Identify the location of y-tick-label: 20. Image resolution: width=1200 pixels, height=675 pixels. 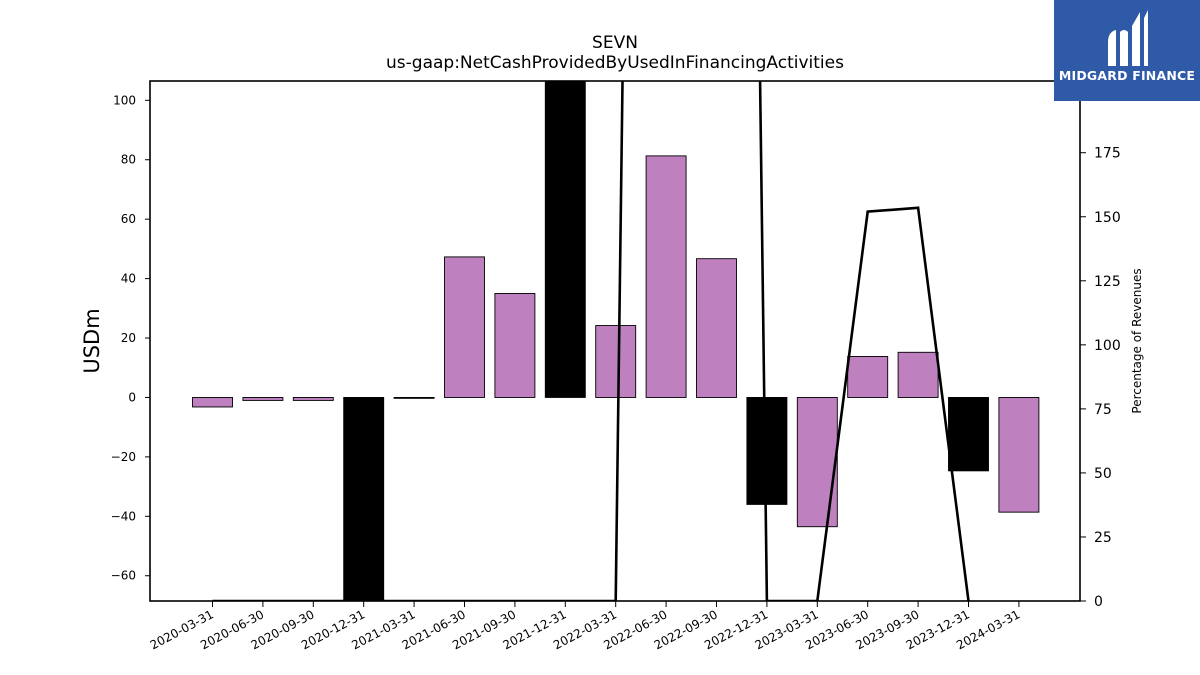
(128, 338).